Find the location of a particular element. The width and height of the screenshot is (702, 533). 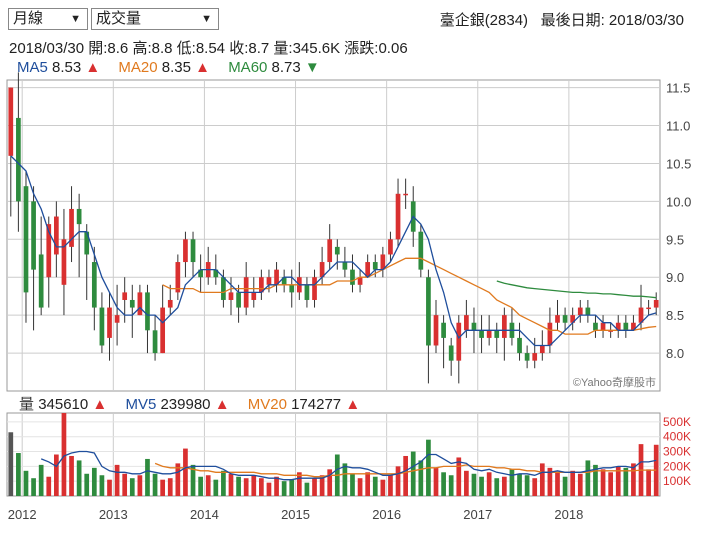

summary-change: 漲跌:0.06 is located at coordinates (376, 48).